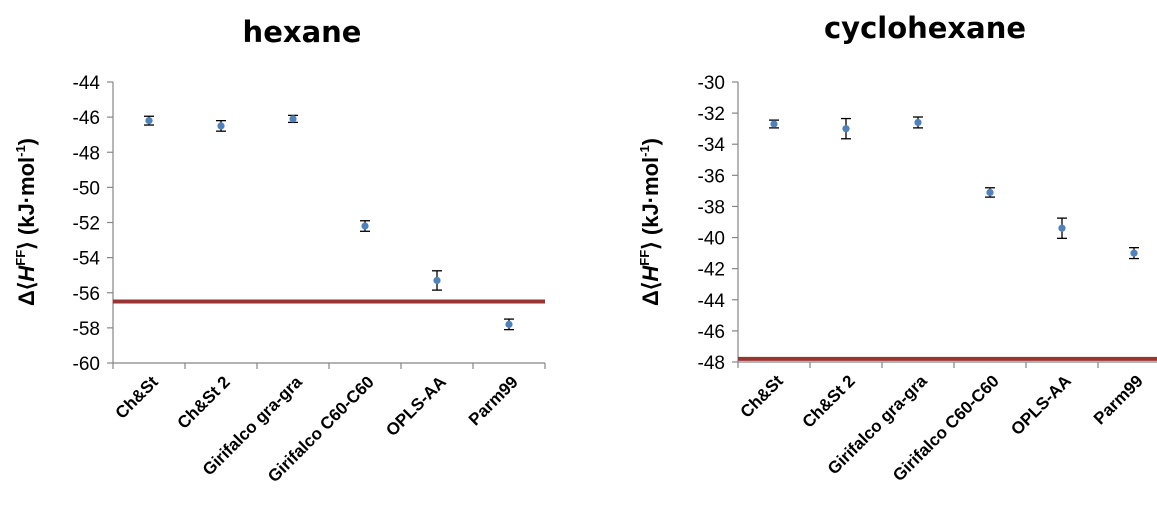 This screenshot has height=514, width=1157. What do you see at coordinates (925, 28) in the screenshot?
I see `chart-title: cyclohexane` at bounding box center [925, 28].